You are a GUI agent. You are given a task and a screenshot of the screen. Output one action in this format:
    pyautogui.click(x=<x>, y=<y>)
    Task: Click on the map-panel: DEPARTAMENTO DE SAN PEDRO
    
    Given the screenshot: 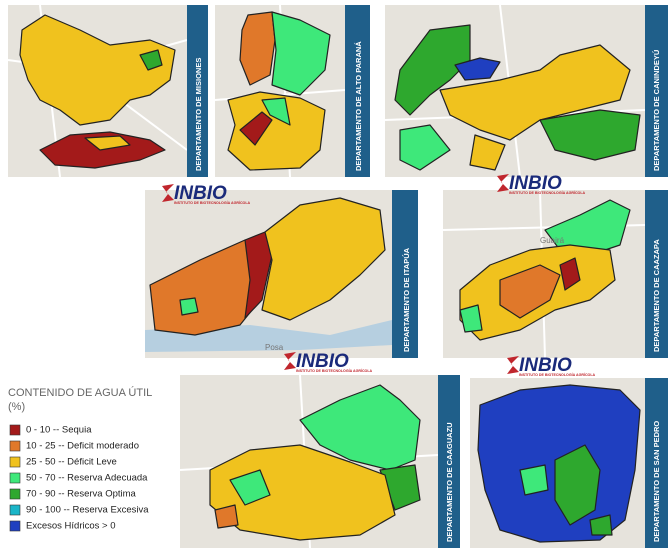 What is the action you would take?
    pyautogui.click(x=569, y=463)
    